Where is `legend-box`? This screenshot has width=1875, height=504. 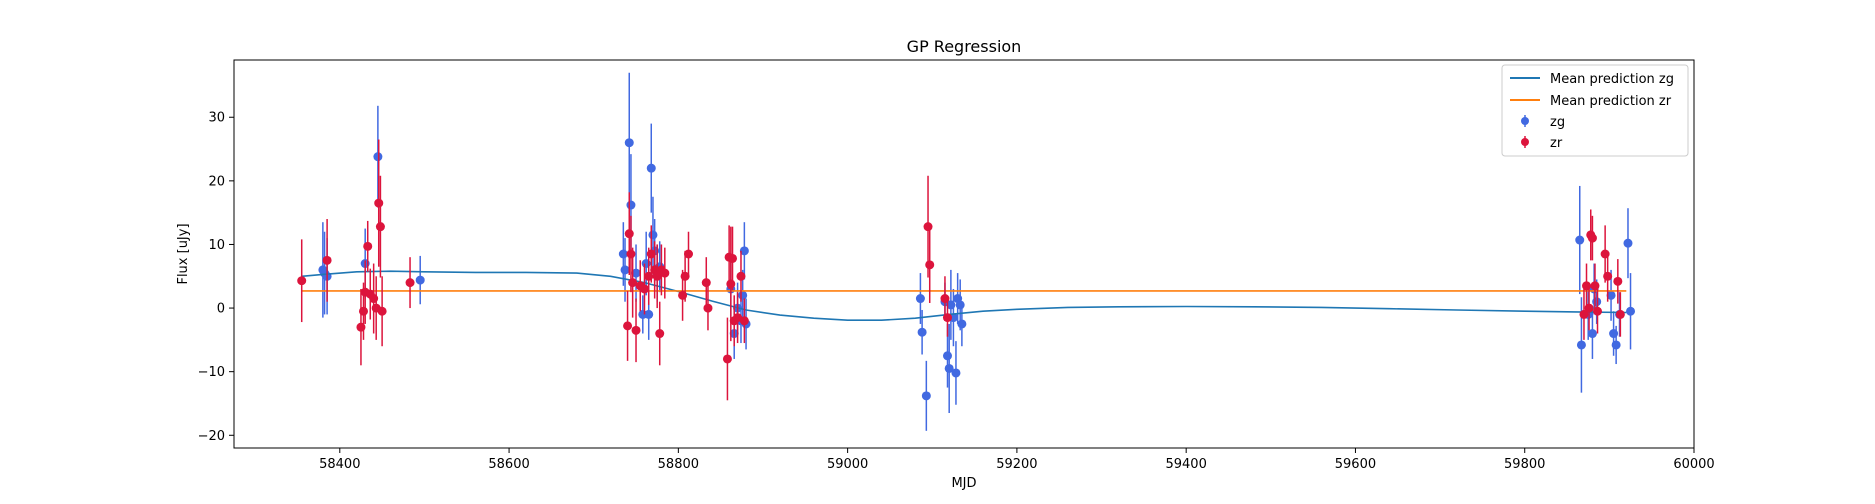 legend-box is located at coordinates (1595, 110).